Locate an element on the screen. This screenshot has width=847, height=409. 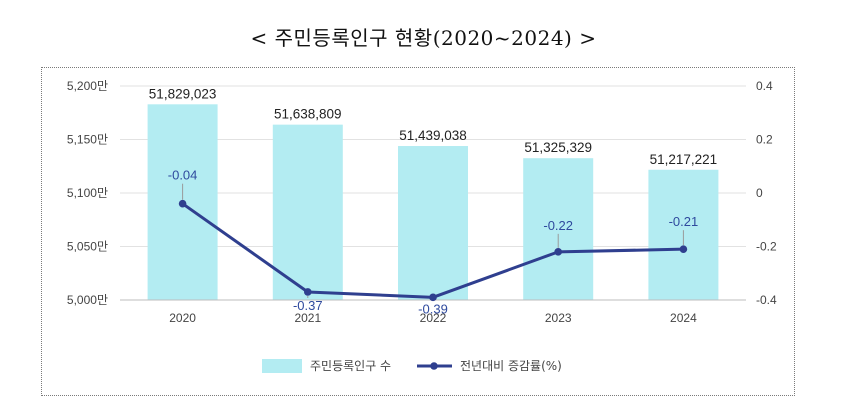
y-right-tick-label: 0.2 is located at coordinates (764, 140).